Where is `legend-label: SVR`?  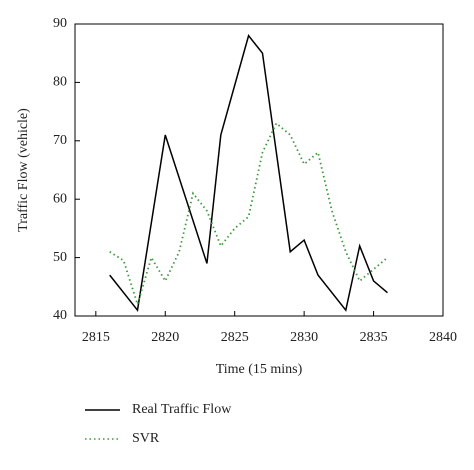 legend-label: SVR is located at coordinates (146, 438).